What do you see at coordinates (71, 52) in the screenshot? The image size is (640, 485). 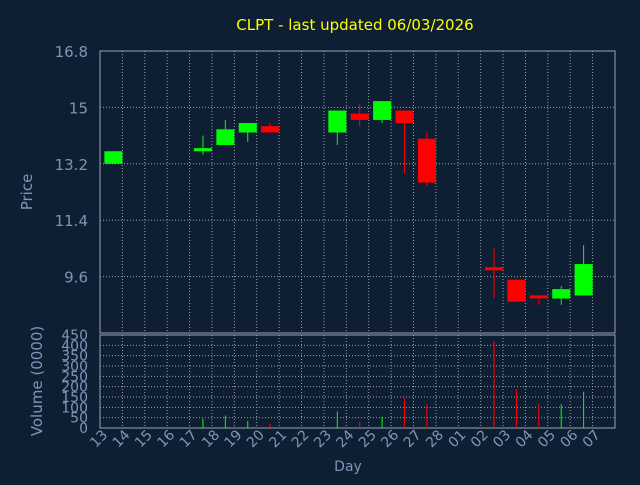 I see `price-tick-label: 16.8` at bounding box center [71, 52].